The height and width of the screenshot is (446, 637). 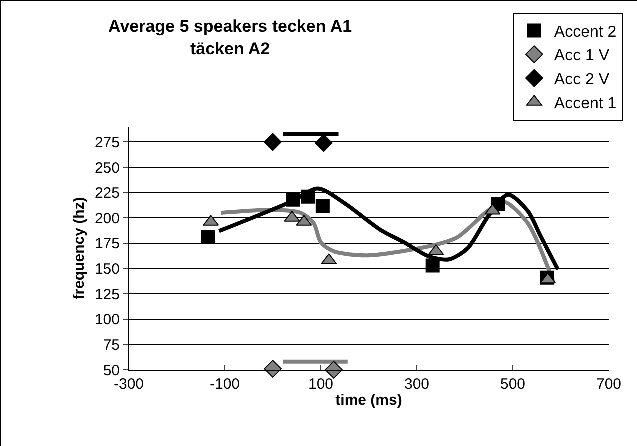 I want to click on y-tick-label: 125, so click(x=107, y=295).